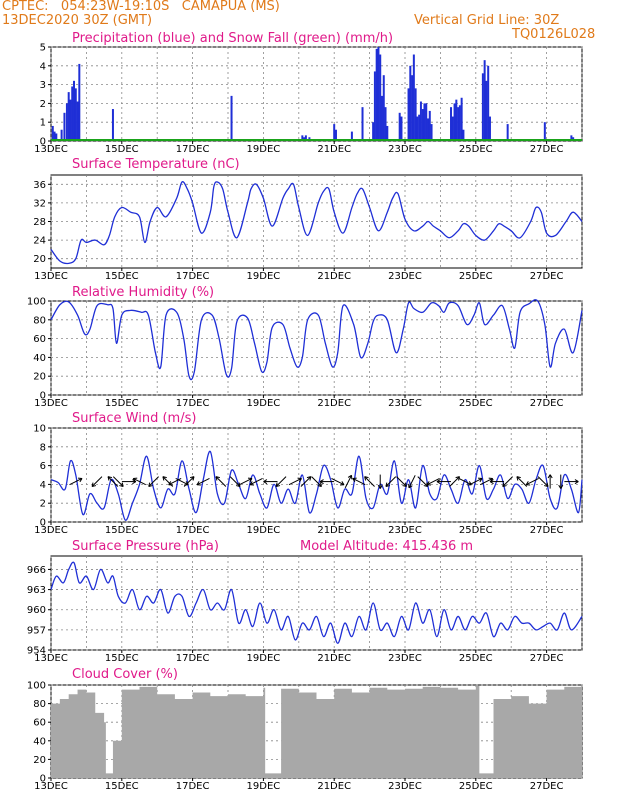 The image size is (618, 800). Describe the element at coordinates (43, 123) in the screenshot. I see `y-tick-label: 1` at that location.